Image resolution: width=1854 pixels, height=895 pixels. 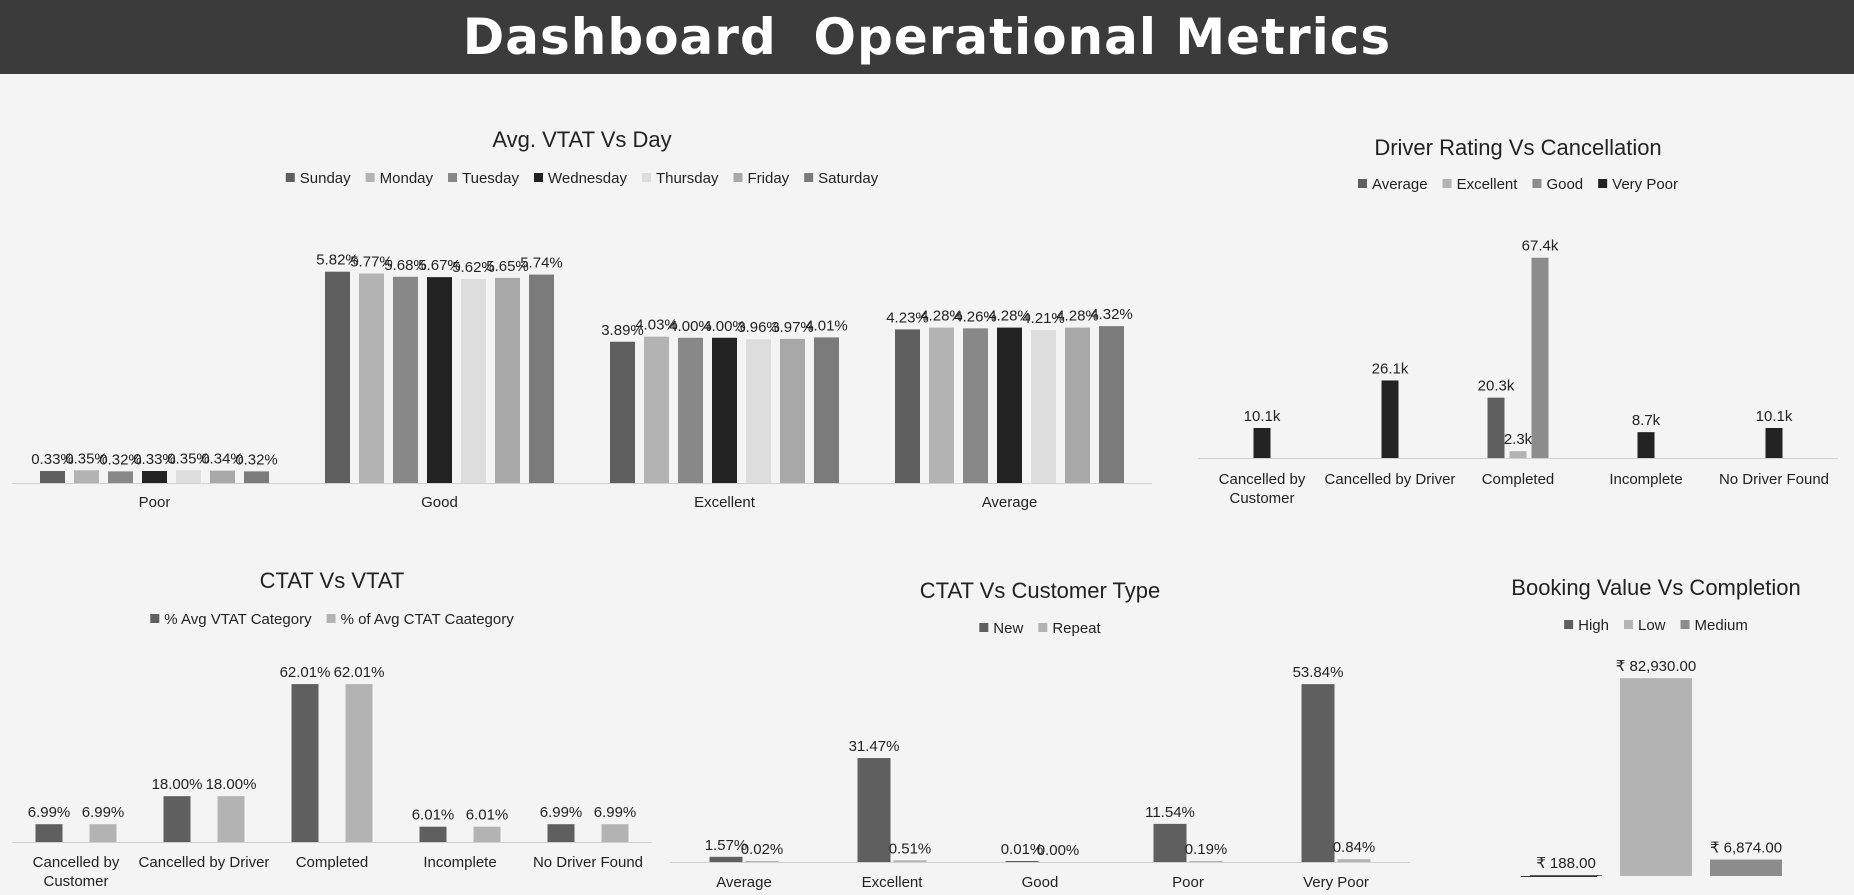 What do you see at coordinates (428, 619) in the screenshot?
I see `legend-label-2: % of Avg CTAT Caategory` at bounding box center [428, 619].